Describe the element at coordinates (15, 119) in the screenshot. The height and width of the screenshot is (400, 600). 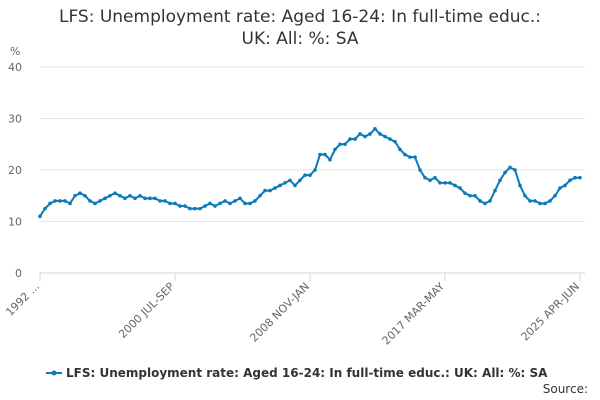
I see `y-tick-label: 30` at that location.